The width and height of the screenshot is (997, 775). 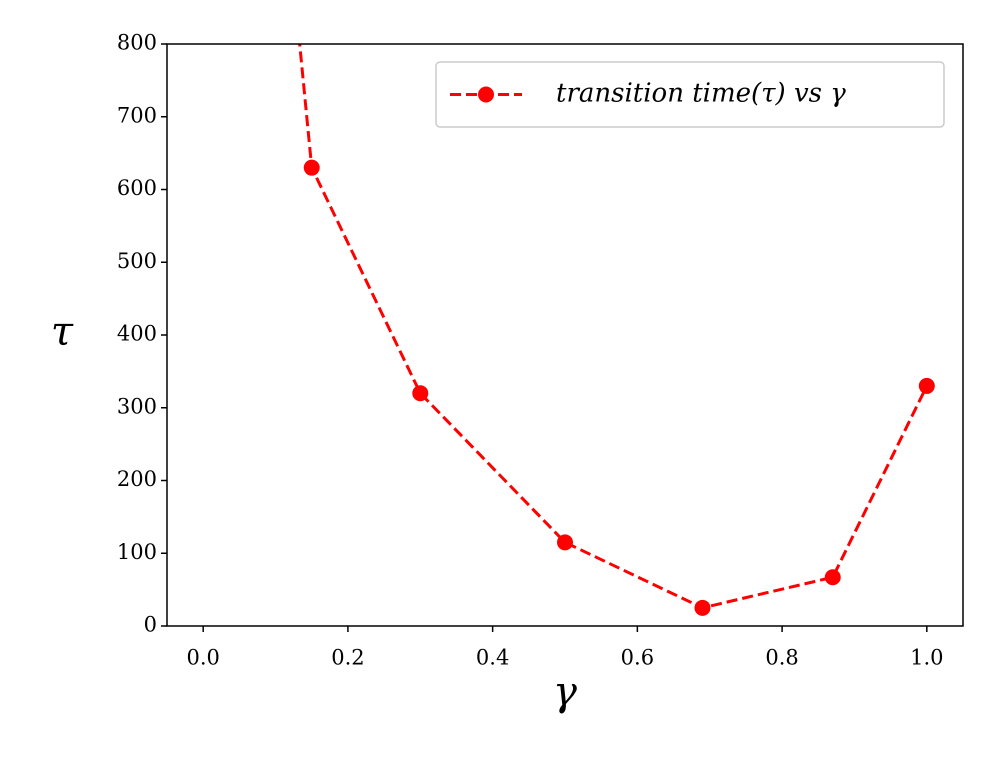 I want to click on x-tick-label: 0.6, so click(x=637, y=658).